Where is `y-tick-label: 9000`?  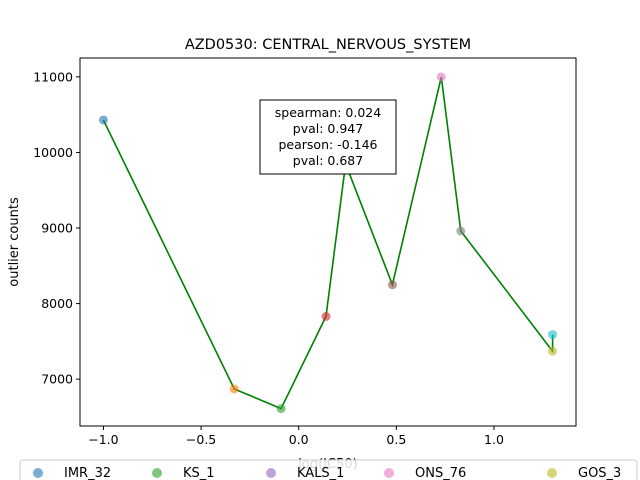
y-tick-label: 9000 is located at coordinates (57, 228).